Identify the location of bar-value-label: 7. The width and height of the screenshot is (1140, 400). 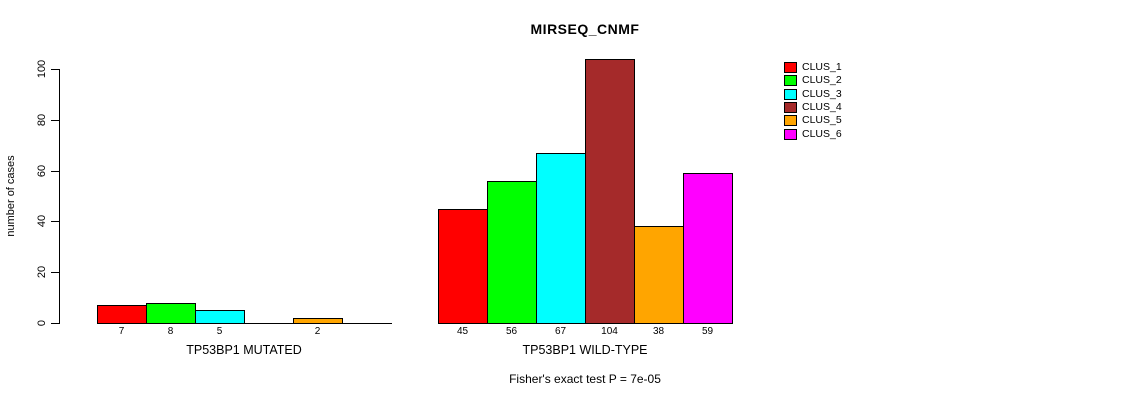
(121, 331).